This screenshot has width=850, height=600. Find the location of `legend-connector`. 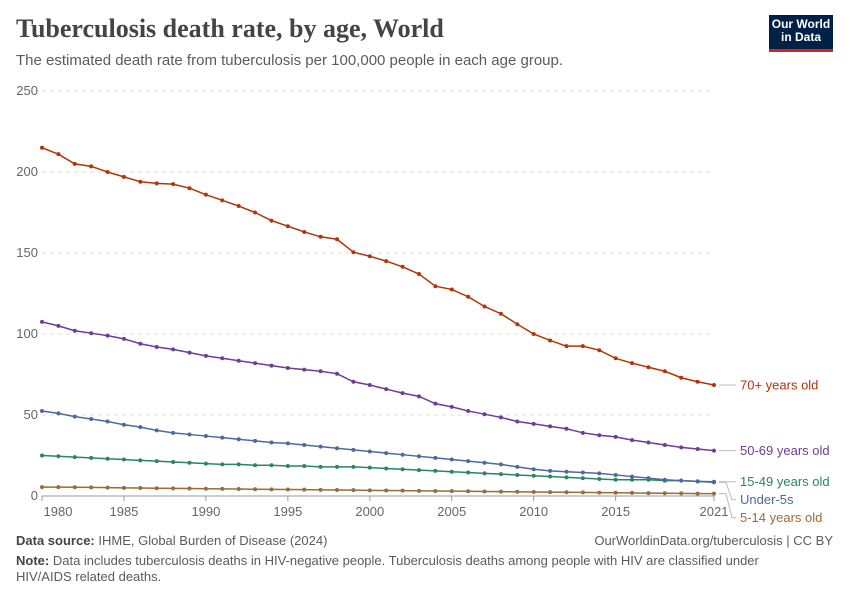

legend-connector is located at coordinates (727, 491).